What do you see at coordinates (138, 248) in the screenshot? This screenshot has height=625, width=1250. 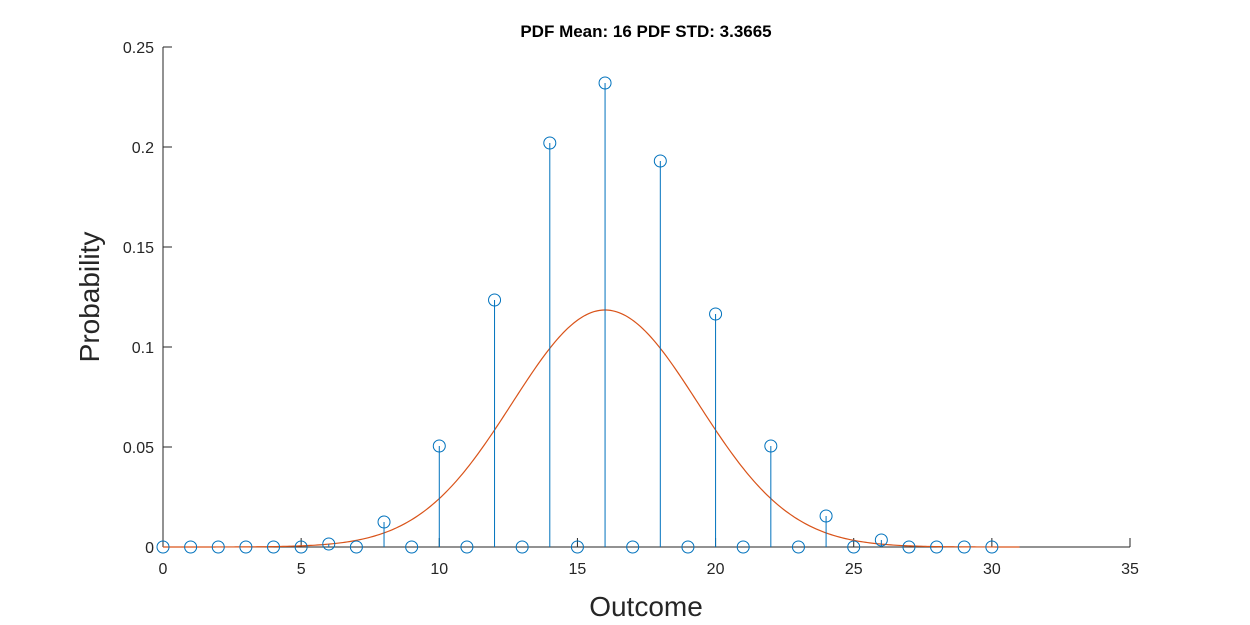 I see `y-tick-label: 0.15` at bounding box center [138, 248].